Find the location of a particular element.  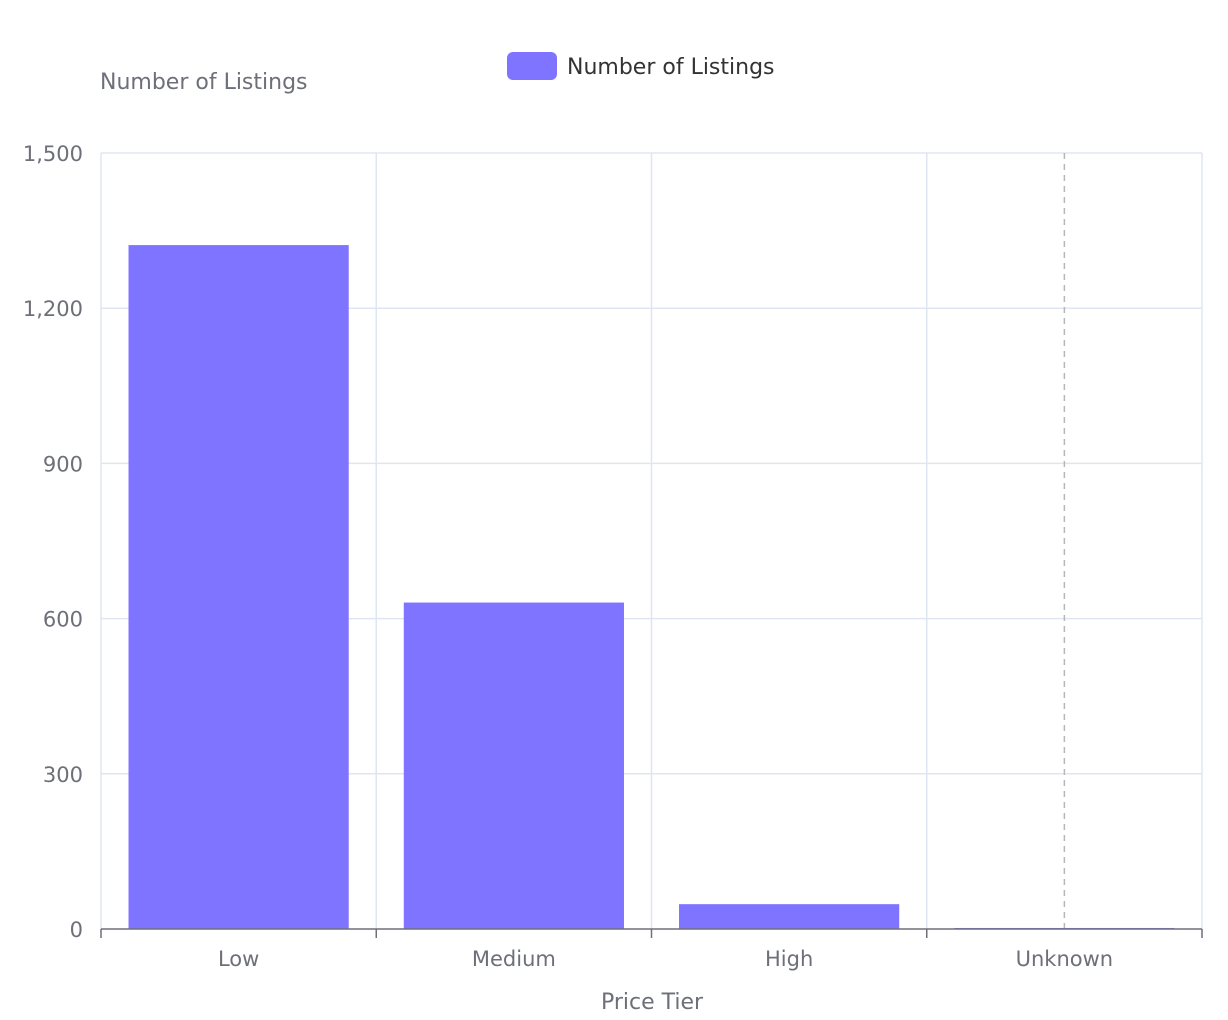

x-tick-label: High is located at coordinates (789, 959).